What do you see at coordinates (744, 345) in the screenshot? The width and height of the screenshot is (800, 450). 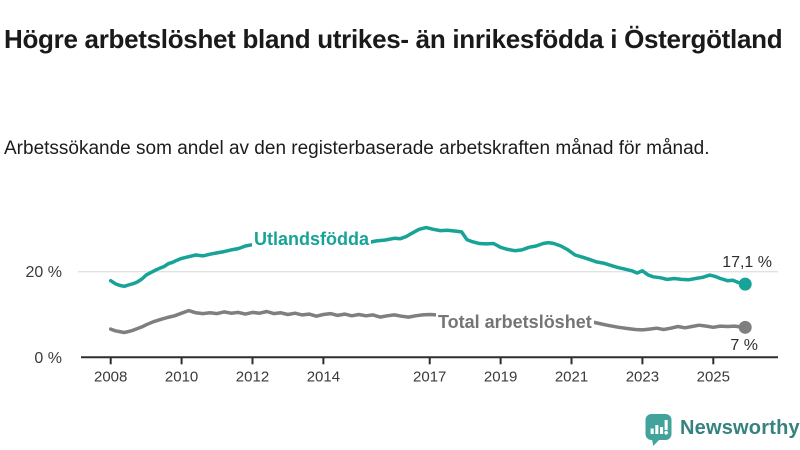 I see `end-value-total-arbetsloshet: 7 %` at bounding box center [744, 345].